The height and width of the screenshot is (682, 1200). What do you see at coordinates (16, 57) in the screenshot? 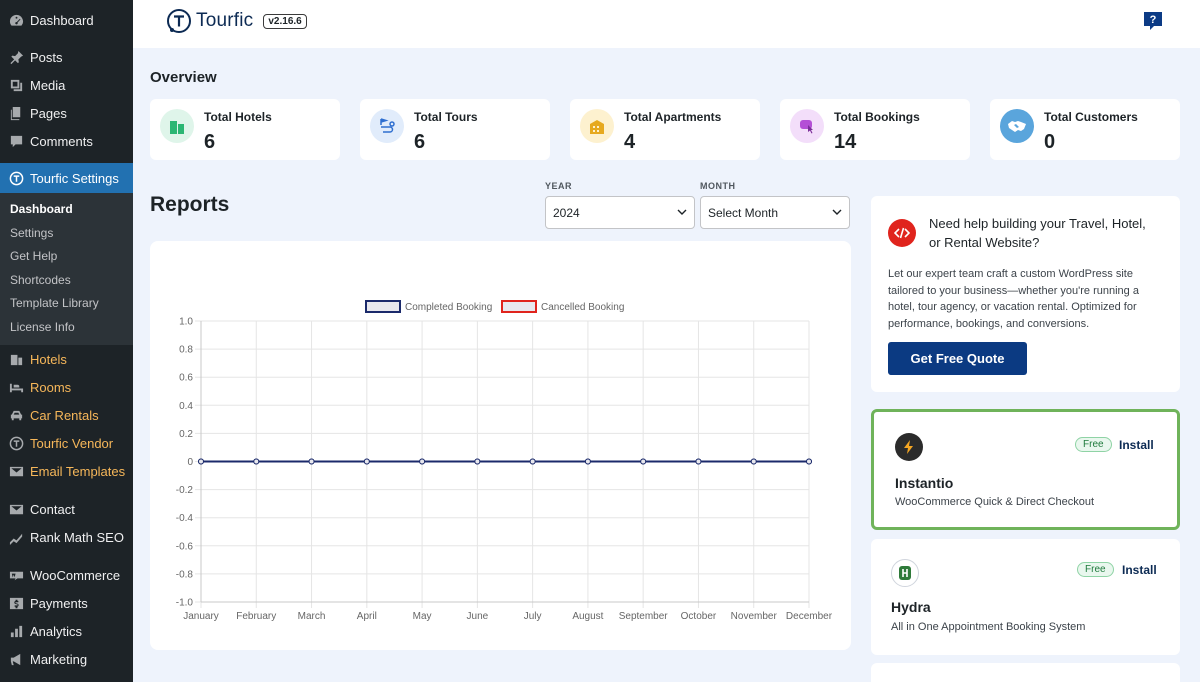
I see `pin-icon` at bounding box center [16, 57].